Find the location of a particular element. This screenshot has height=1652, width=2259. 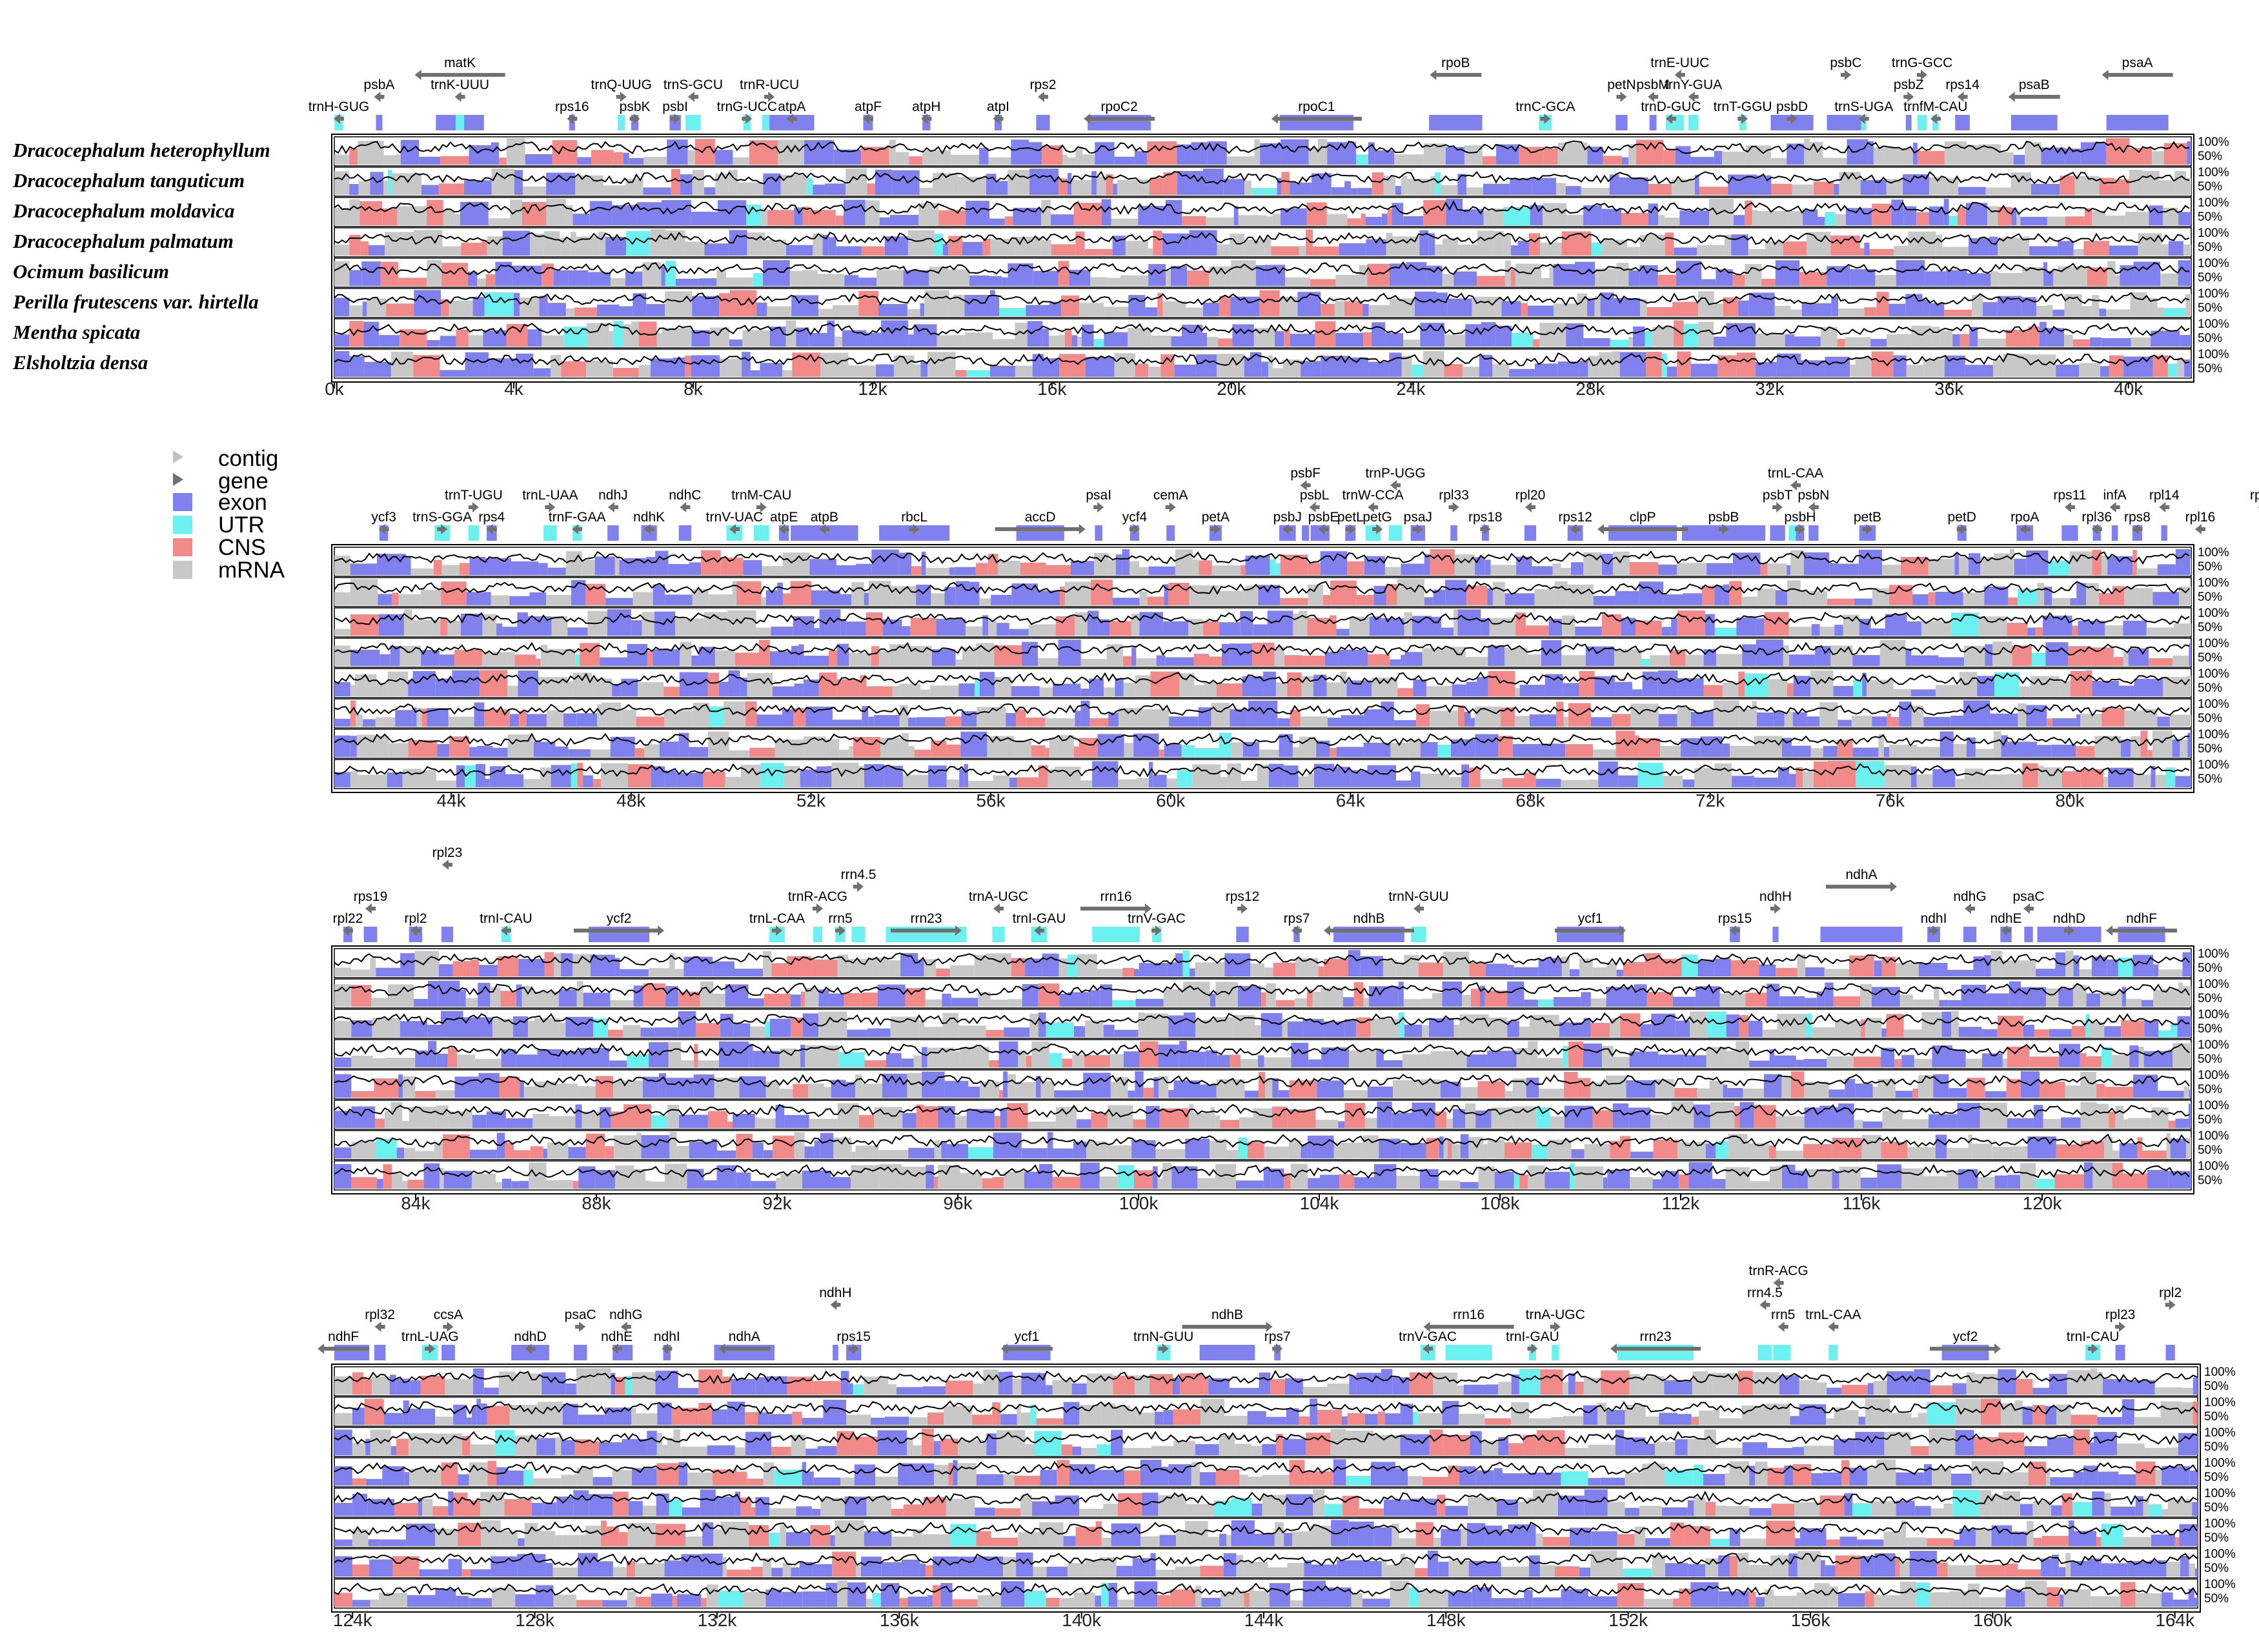

legend-utr-label: UTR is located at coordinates (241, 525).